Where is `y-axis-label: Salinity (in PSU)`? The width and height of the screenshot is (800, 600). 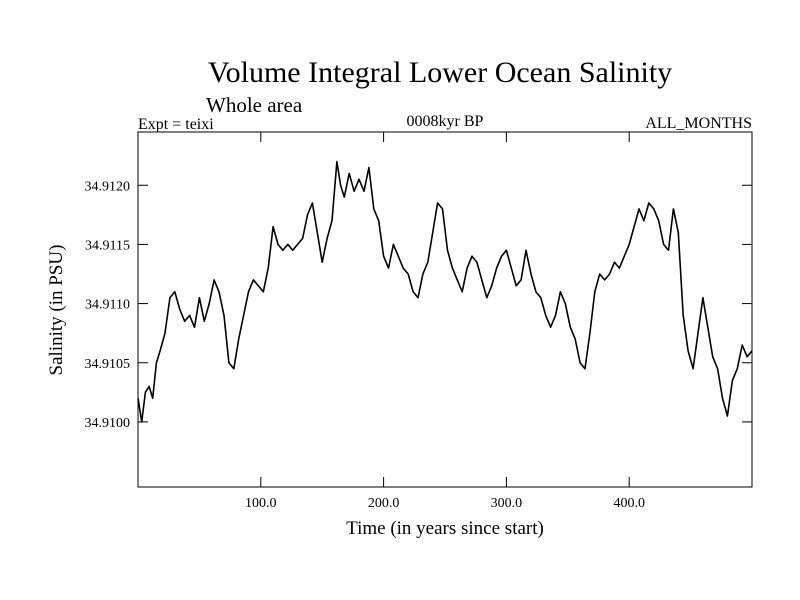
y-axis-label: Salinity (in PSU) is located at coordinates (56, 310).